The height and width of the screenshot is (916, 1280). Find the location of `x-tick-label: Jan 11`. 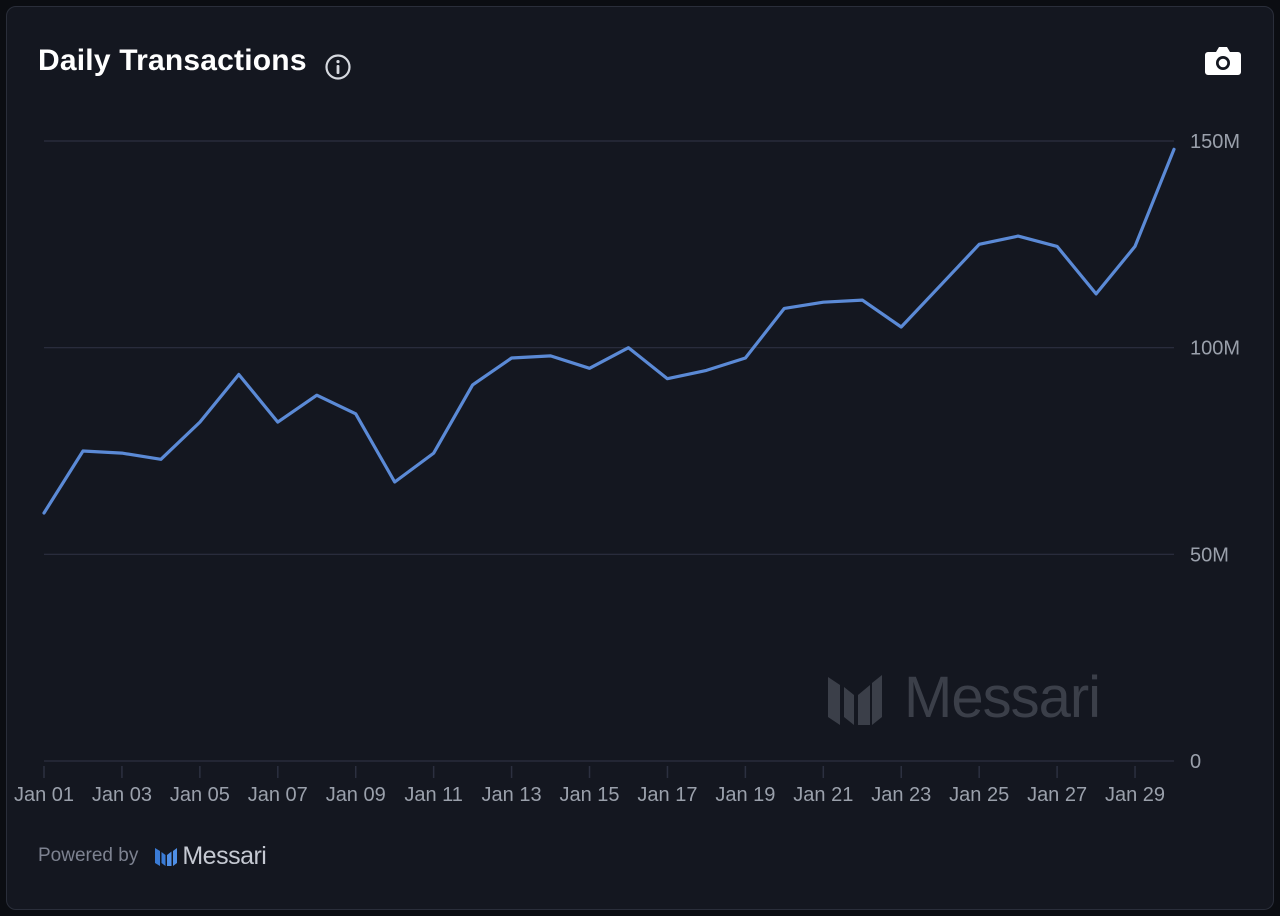

x-tick-label: Jan 11 is located at coordinates (433, 795).